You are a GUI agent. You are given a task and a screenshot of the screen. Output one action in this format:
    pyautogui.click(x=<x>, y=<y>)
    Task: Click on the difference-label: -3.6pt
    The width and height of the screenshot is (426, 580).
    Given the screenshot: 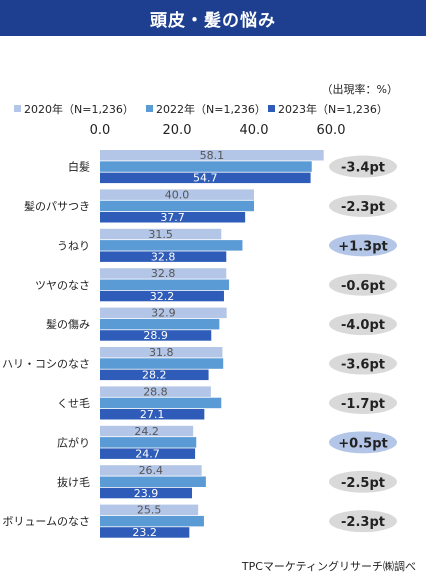 What is the action you would take?
    pyautogui.click(x=363, y=365)
    